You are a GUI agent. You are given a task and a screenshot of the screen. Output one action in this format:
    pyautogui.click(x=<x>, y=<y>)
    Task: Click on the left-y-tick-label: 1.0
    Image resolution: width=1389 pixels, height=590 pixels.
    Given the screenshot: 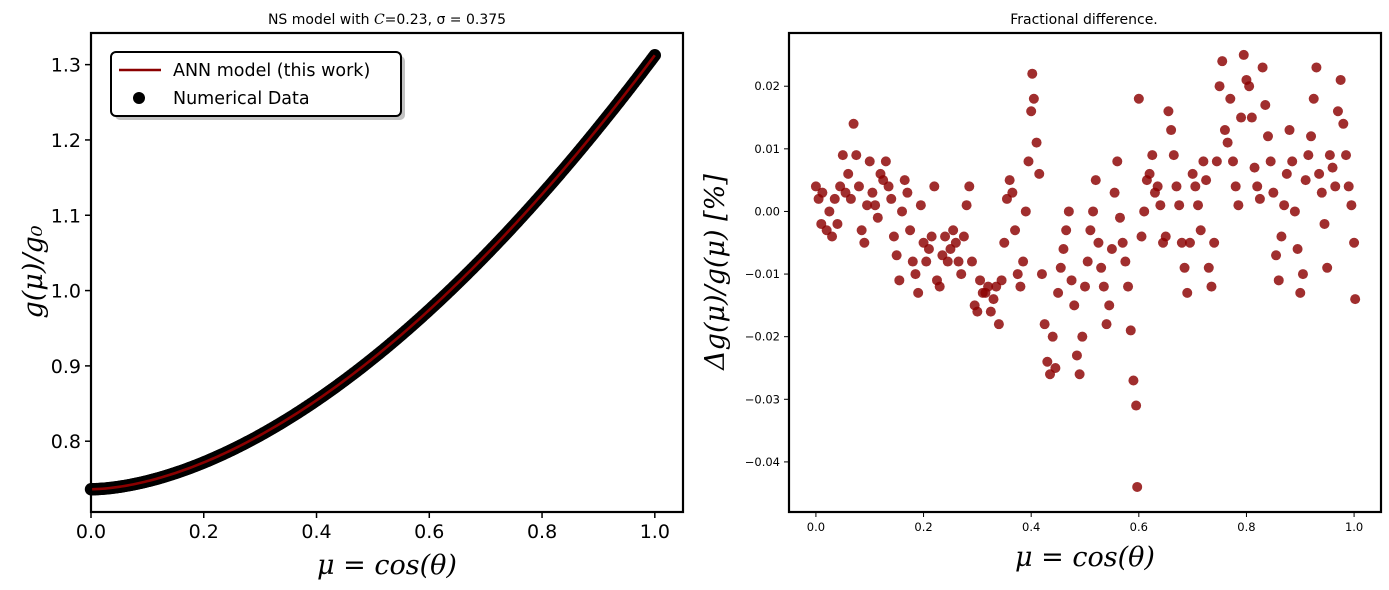 What is the action you would take?
    pyautogui.click(x=66, y=292)
    